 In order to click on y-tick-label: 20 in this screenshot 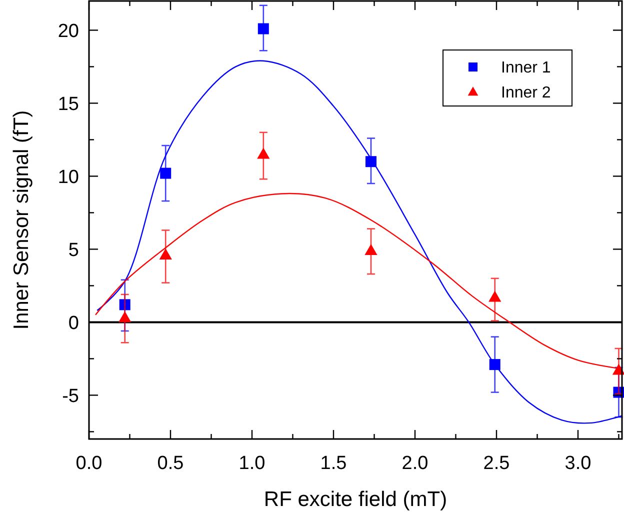, I will do `click(68, 31)`.